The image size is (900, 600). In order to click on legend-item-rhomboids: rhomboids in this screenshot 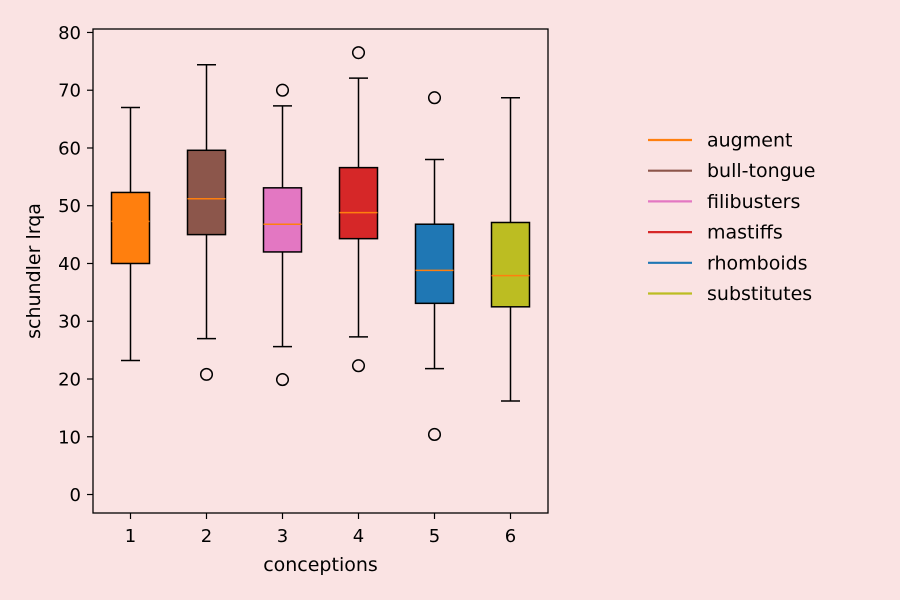, I will do `click(728, 263)`.